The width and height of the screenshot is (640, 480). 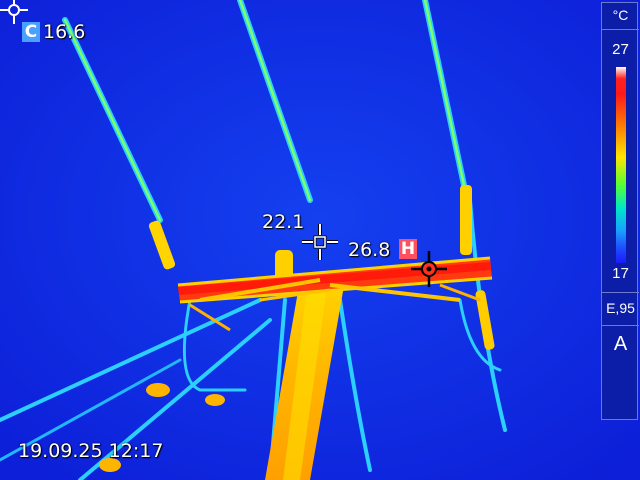 What do you see at coordinates (620, 15) in the screenshot?
I see `scale-unit: °C` at bounding box center [620, 15].